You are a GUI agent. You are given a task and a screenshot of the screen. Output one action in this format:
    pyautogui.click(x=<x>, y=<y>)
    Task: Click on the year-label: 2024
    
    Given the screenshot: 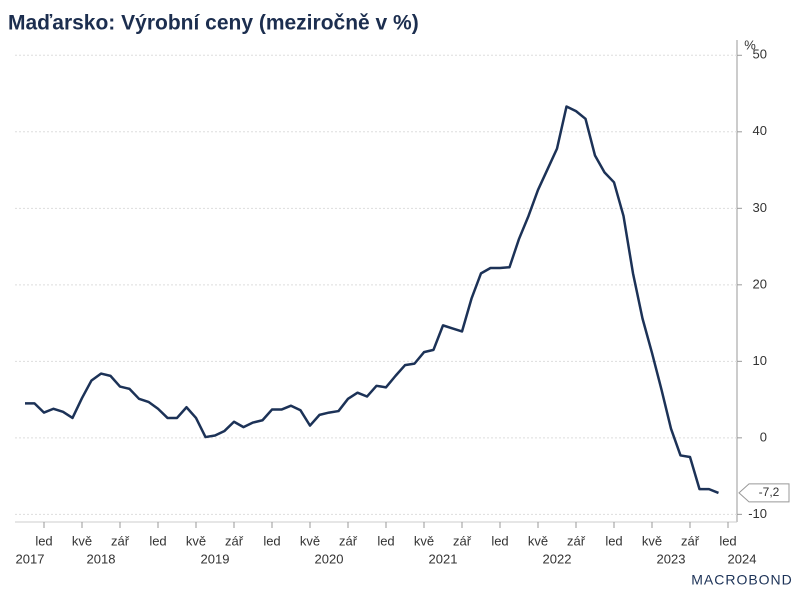 What is the action you would take?
    pyautogui.click(x=742, y=558)
    